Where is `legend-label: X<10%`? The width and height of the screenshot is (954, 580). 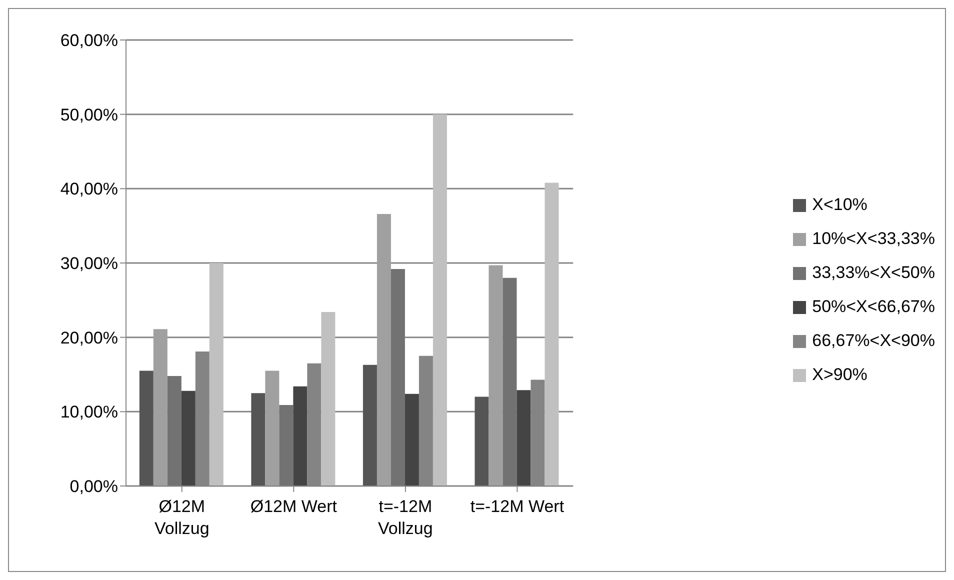 legend-label: X<10% is located at coordinates (840, 205).